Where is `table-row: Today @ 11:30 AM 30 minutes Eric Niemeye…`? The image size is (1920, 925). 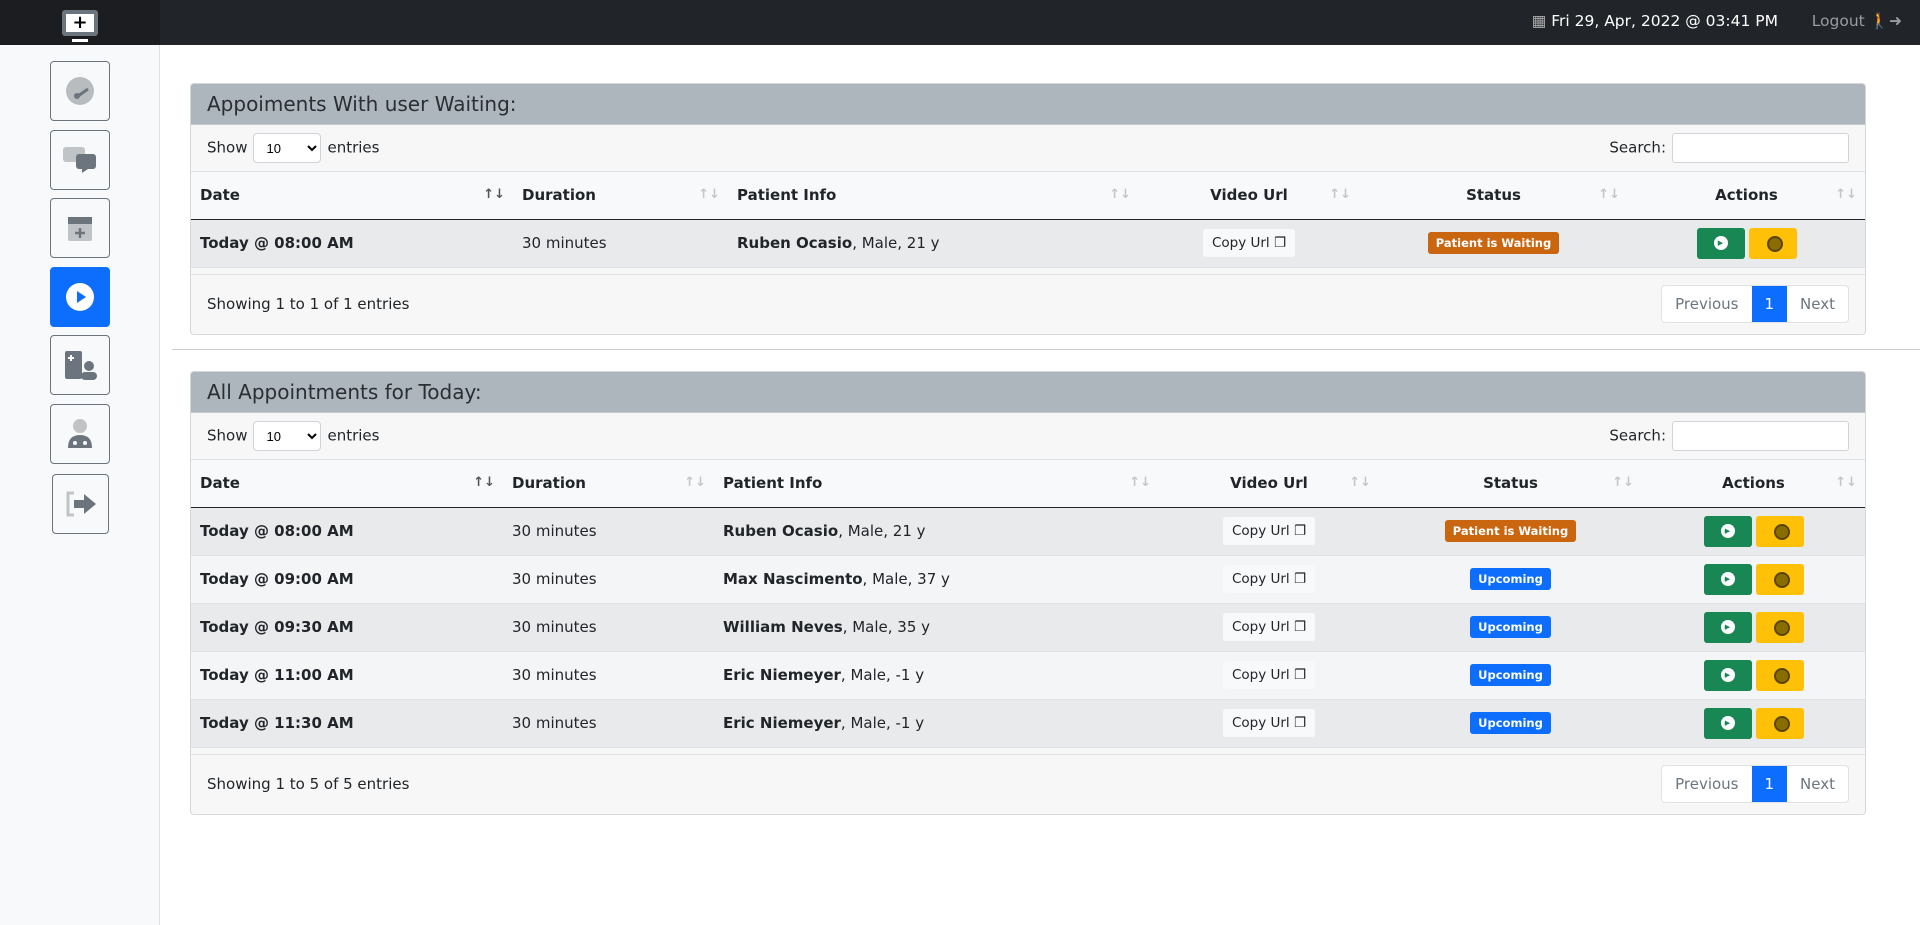
table-row: Today @ 11:30 AM 30 minutes Eric Niemeye… is located at coordinates (1028, 723).